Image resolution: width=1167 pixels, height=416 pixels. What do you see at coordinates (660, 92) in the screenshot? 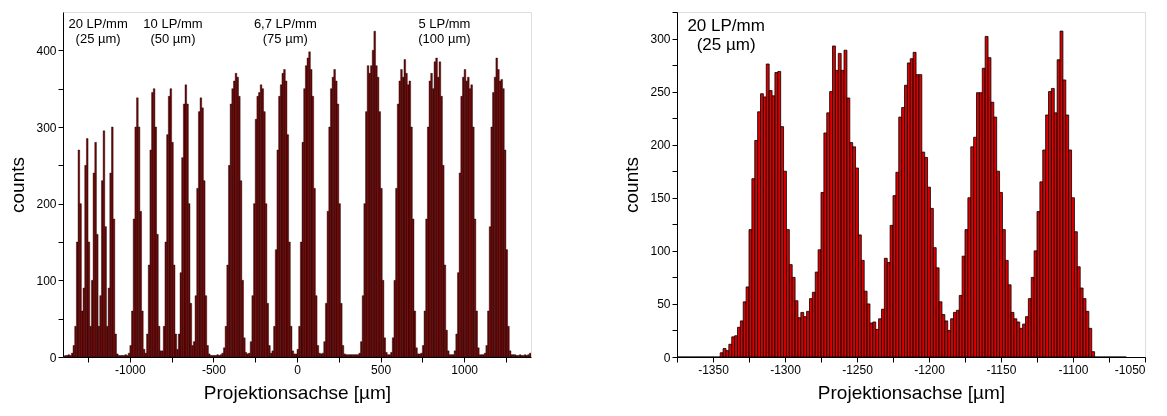
I see `y-tick-label: 250` at bounding box center [660, 92].